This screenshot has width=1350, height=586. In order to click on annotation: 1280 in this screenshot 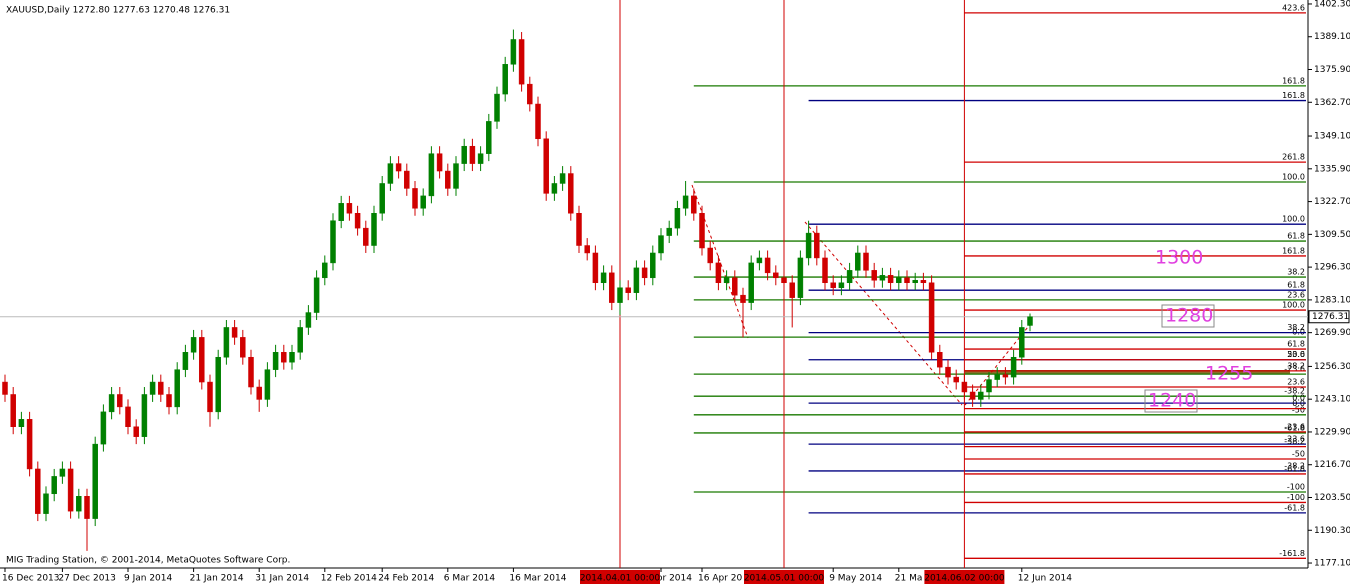, I will do `click(1189, 316)`.